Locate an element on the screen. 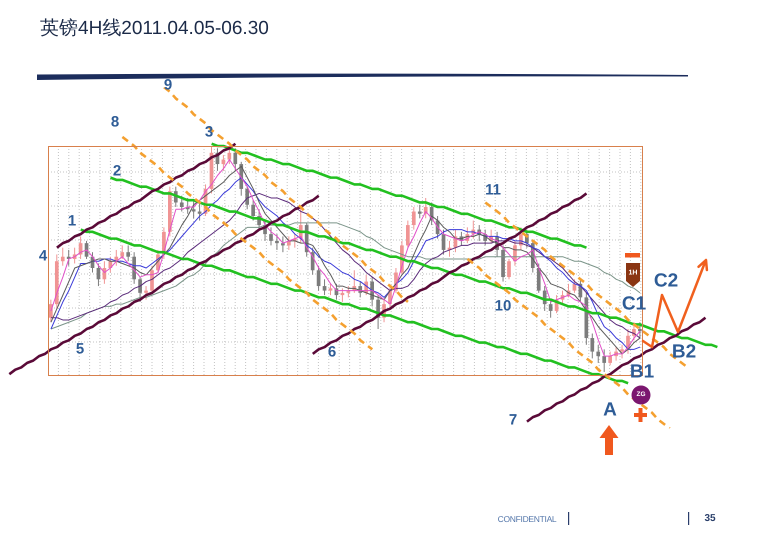 The image size is (775, 539). annotation: 4 is located at coordinates (43, 256).